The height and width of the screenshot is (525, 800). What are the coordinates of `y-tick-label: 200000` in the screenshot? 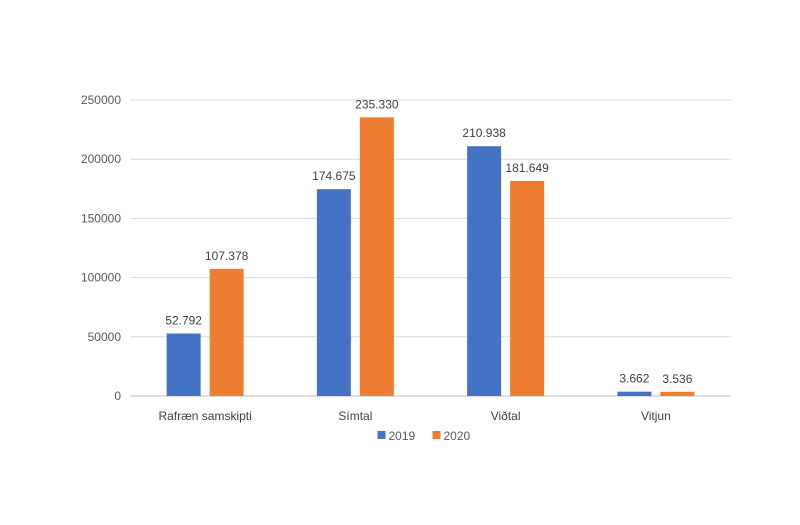 It's located at (101, 159).